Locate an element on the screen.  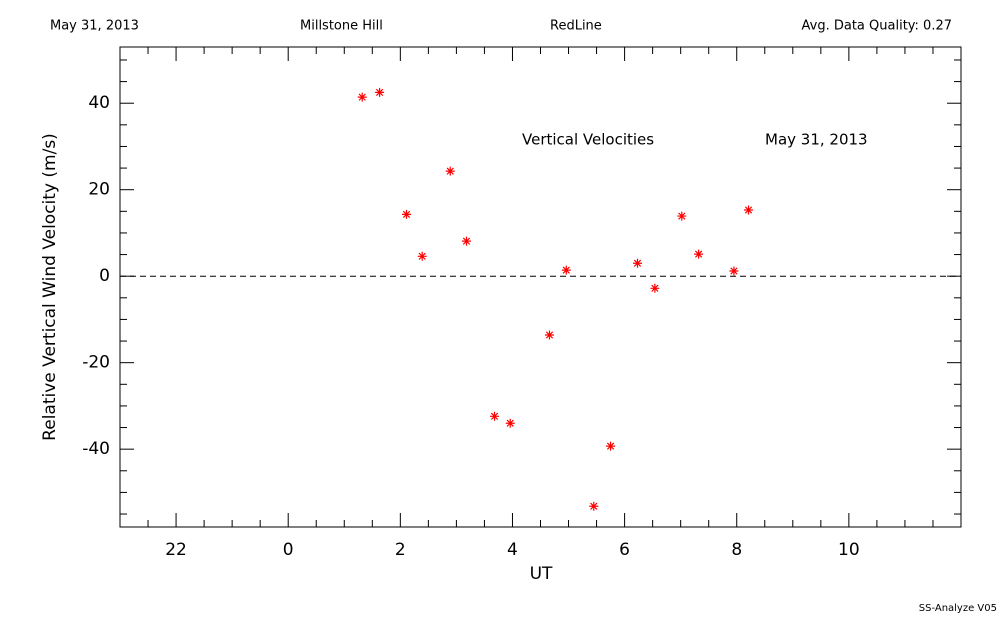
y-tick-label: -20 is located at coordinates (96, 363).